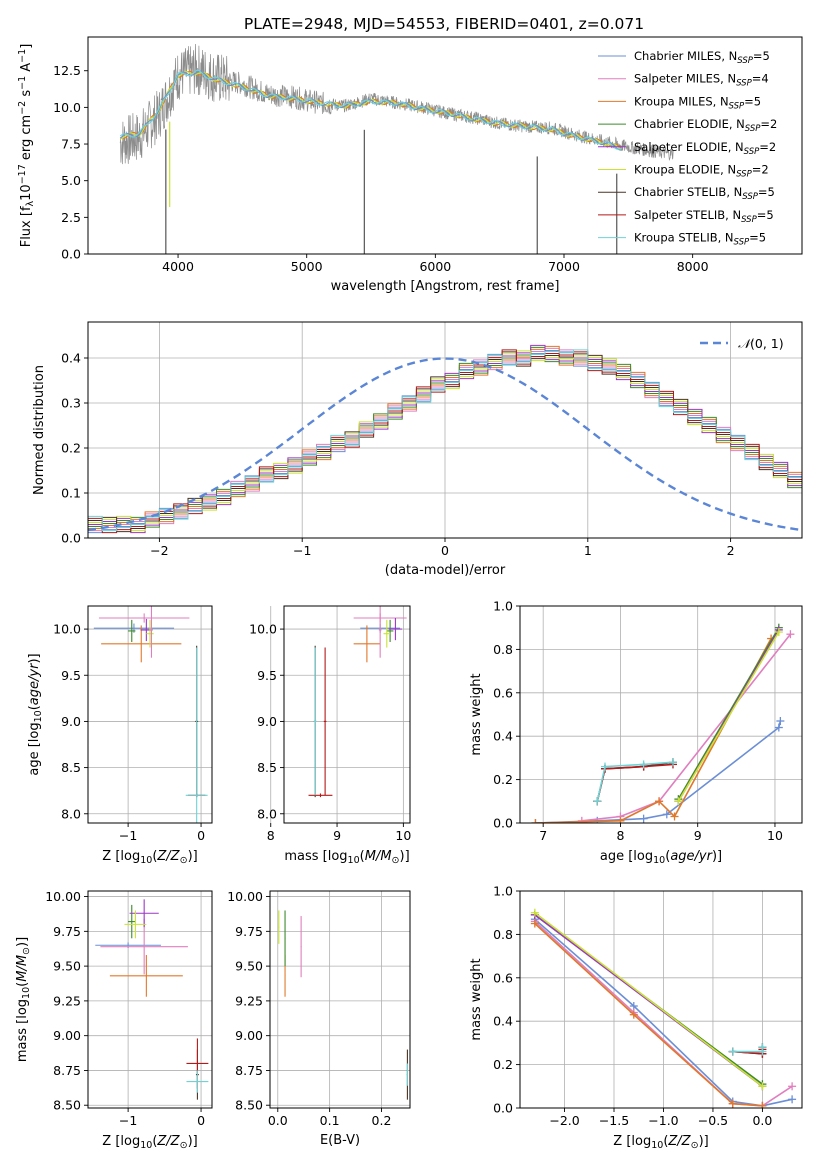  Describe the element at coordinates (731, 550) in the screenshot. I see `x-tick-label: 2` at that location.